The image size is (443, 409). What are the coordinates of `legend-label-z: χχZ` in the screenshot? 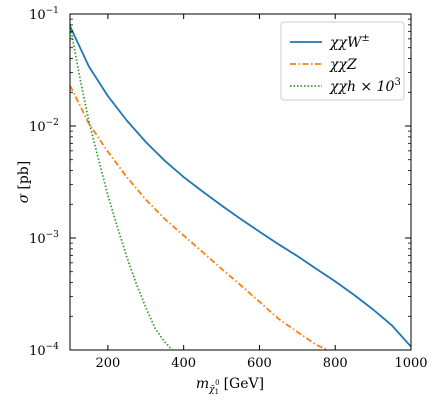 It's located at (343, 65).